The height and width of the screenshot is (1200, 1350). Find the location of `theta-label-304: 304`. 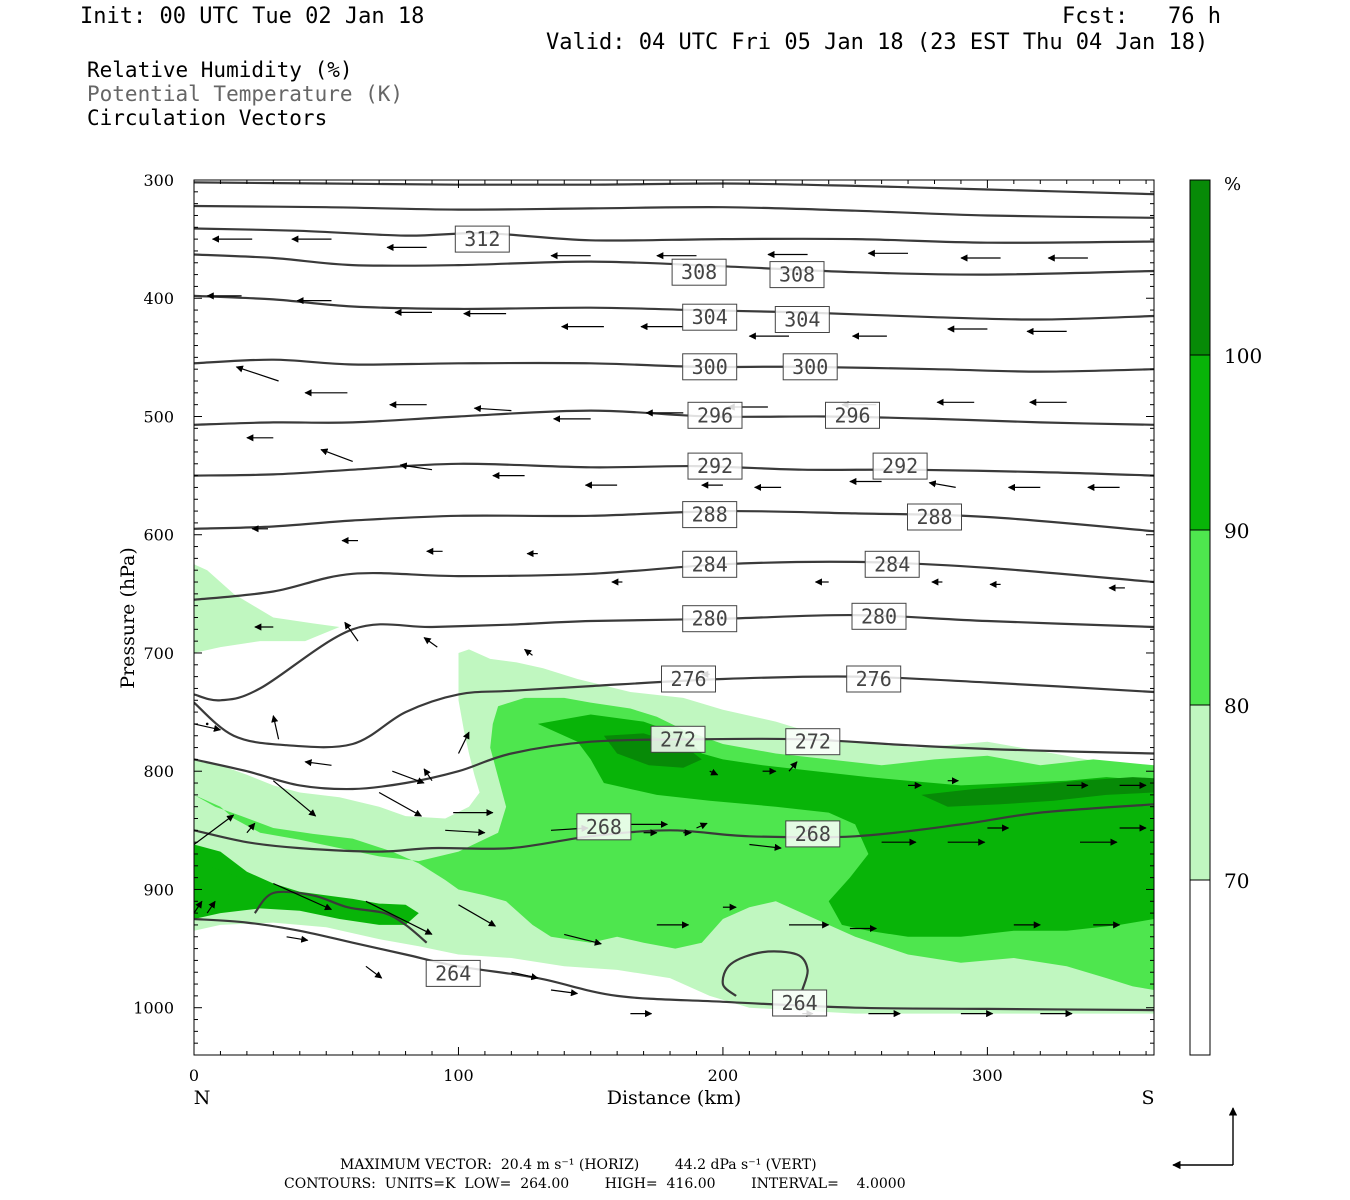

theta-label-304: 304 is located at coordinates (802, 319).